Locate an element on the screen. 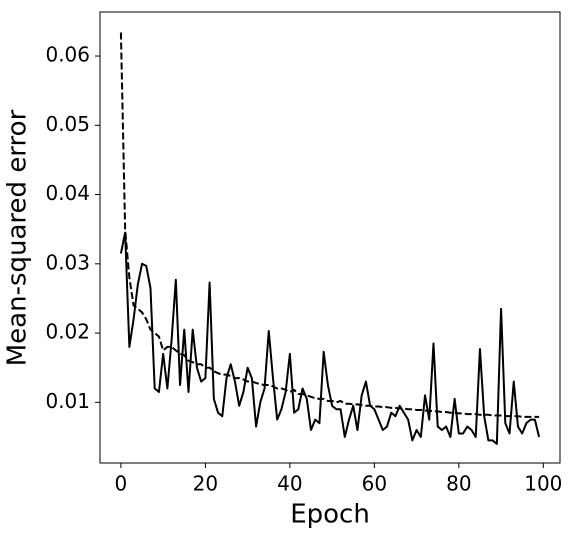  y-tick-label: 0.06 is located at coordinates (67, 55).